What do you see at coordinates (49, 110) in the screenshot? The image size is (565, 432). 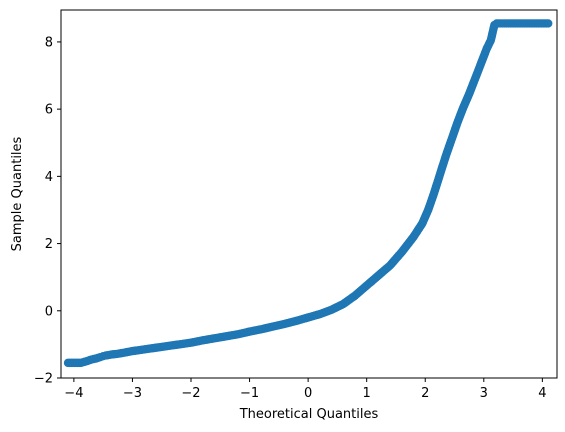 I see `y-tick-label: 6` at bounding box center [49, 110].